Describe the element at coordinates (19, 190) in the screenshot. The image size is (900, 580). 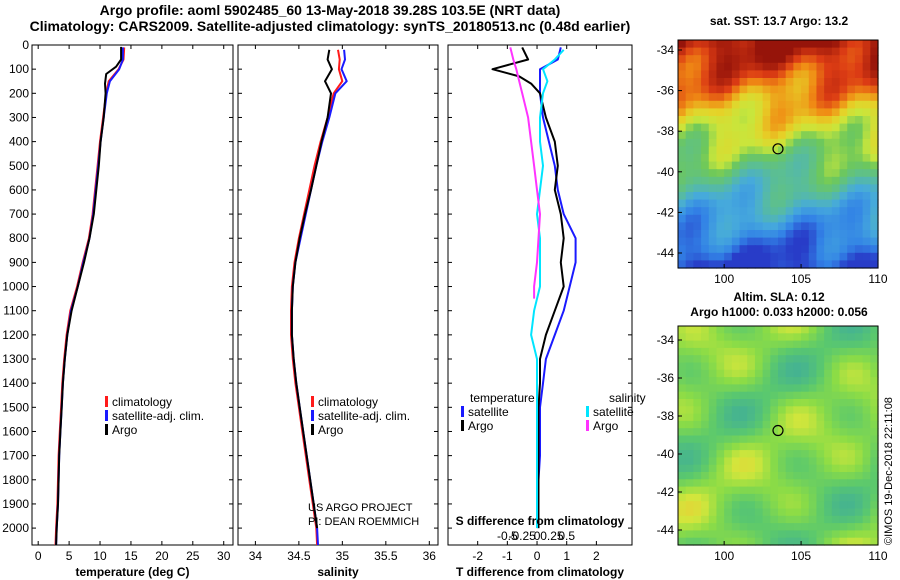
I see `depth-tick-label: 600` at that location.